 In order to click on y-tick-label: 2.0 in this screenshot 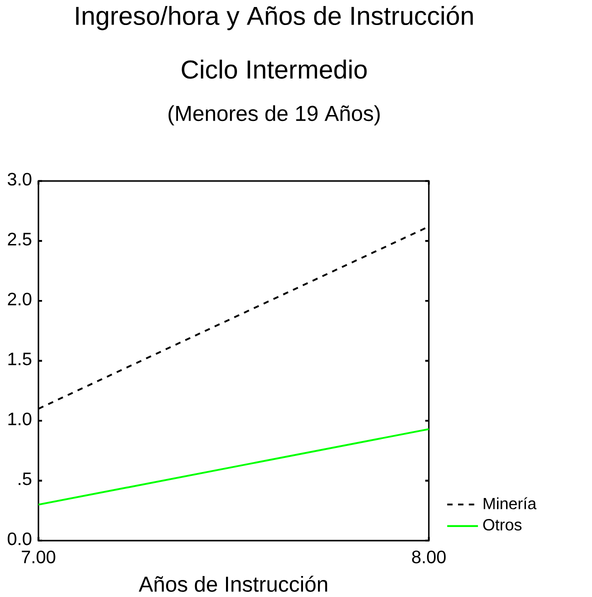, I will do `click(20, 299)`.